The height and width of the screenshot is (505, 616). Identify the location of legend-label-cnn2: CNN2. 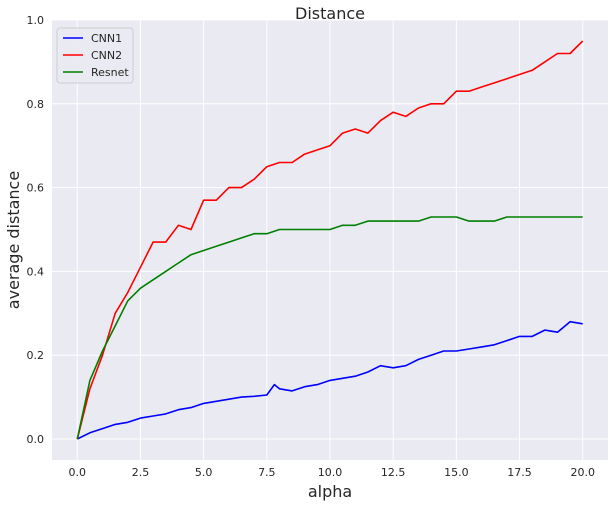
(106, 55).